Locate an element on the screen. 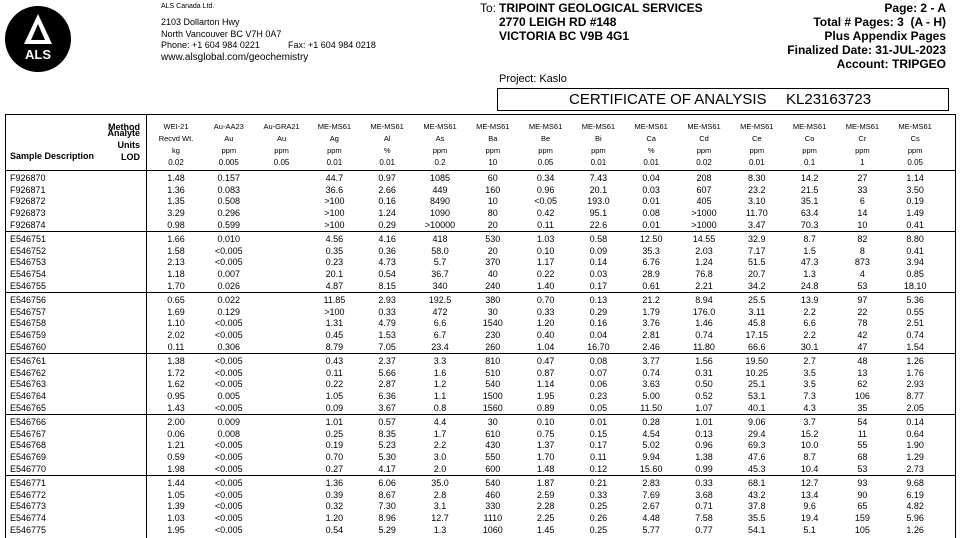 The height and width of the screenshot is (538, 960). recipient: TRIPOINT GEOLOGICAL SERVICES is located at coordinates (601, 8).